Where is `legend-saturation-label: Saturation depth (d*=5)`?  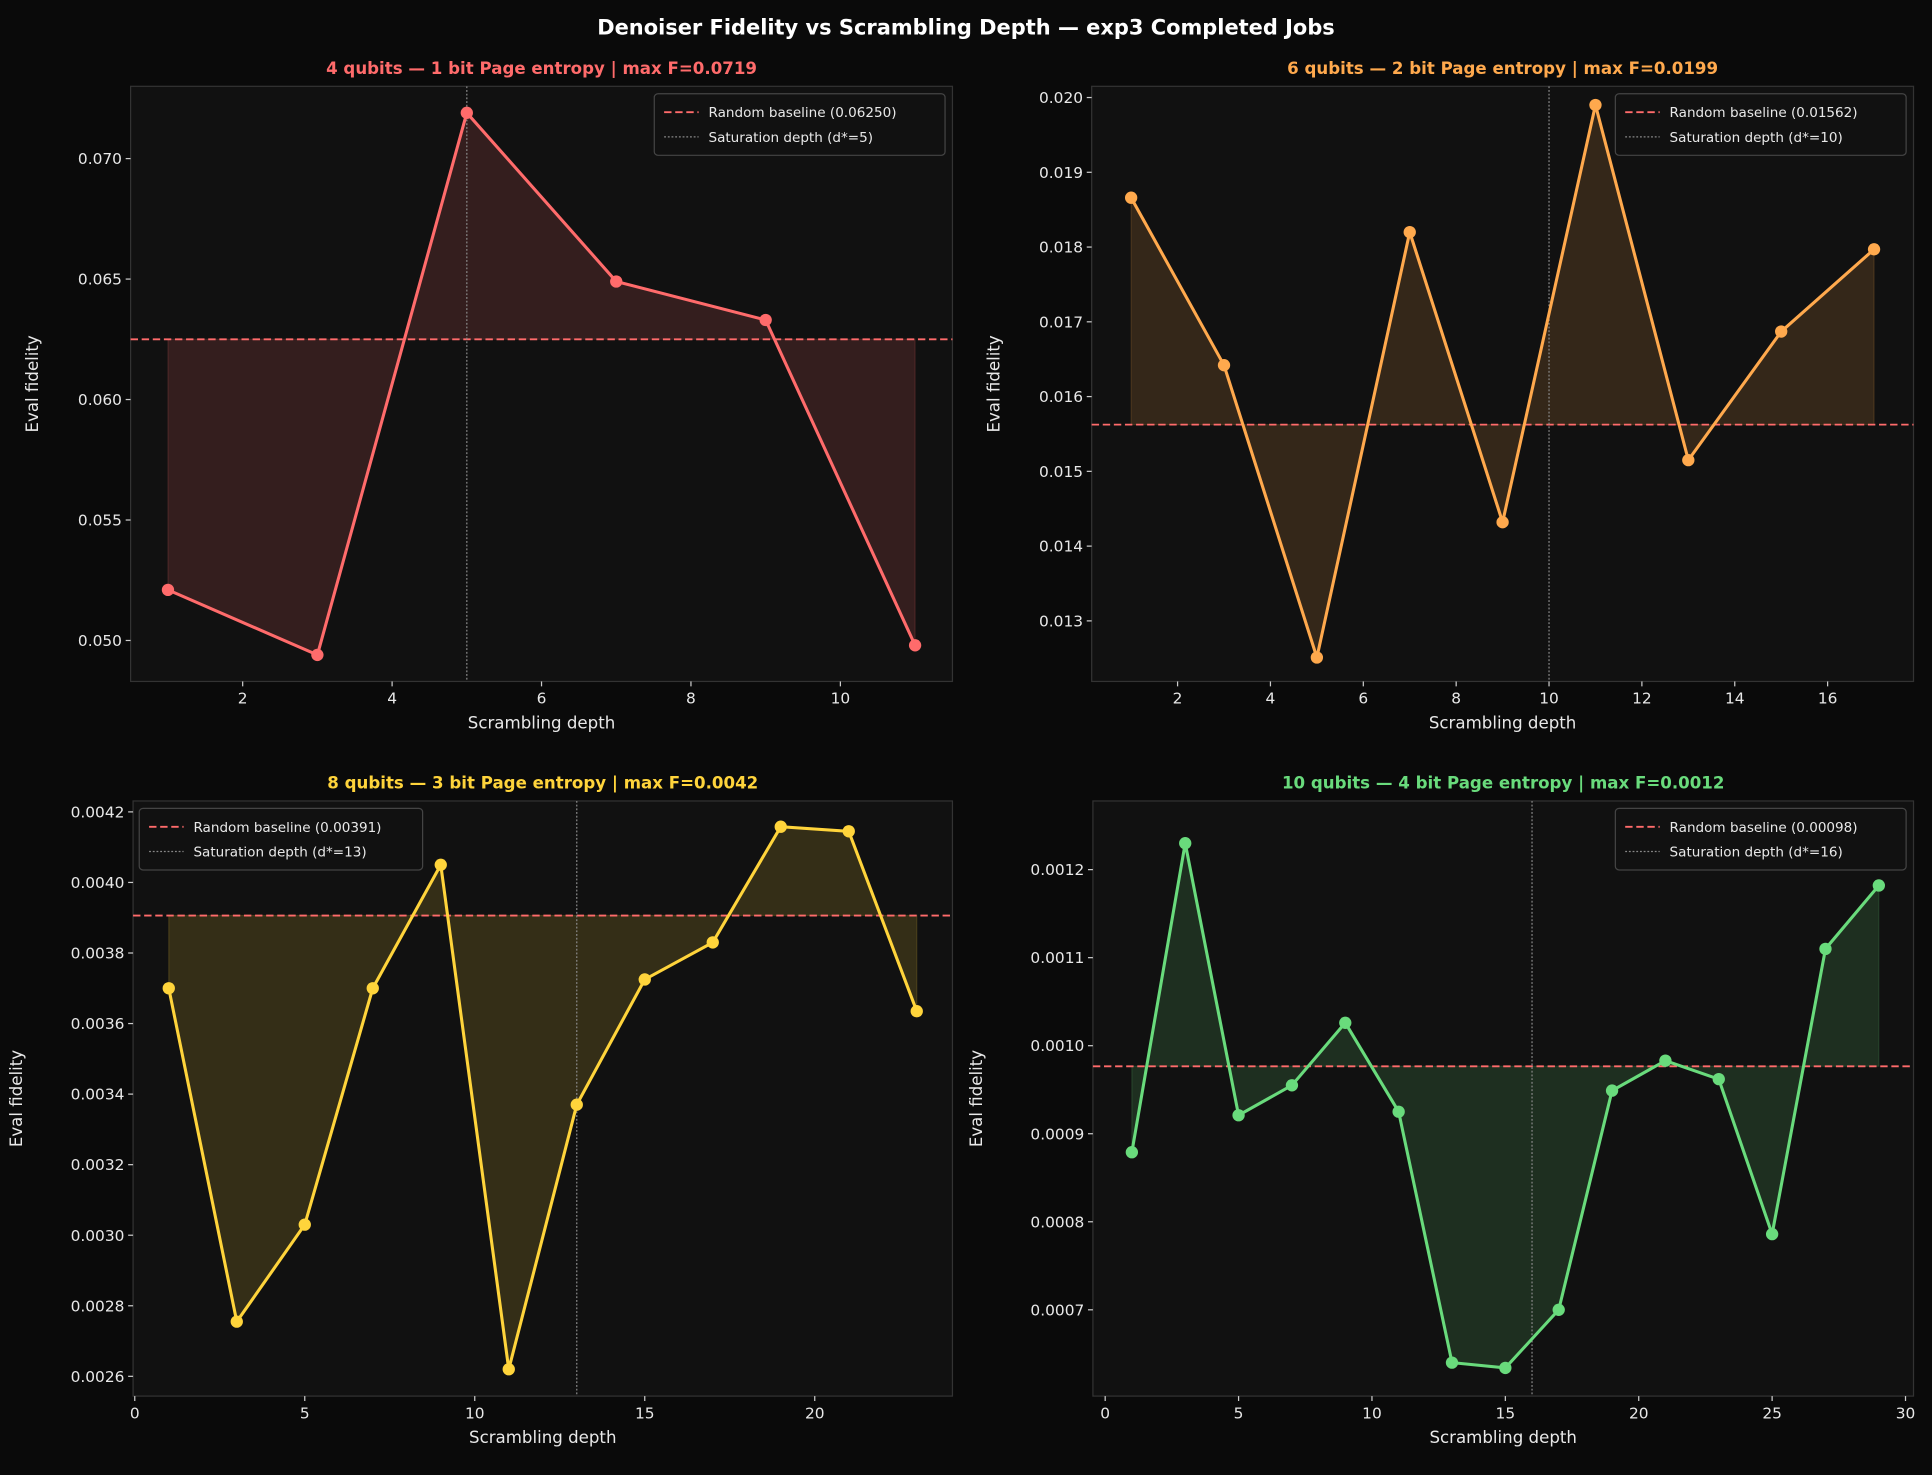
legend-saturation-label: Saturation depth (d*=5) is located at coordinates (790, 138).